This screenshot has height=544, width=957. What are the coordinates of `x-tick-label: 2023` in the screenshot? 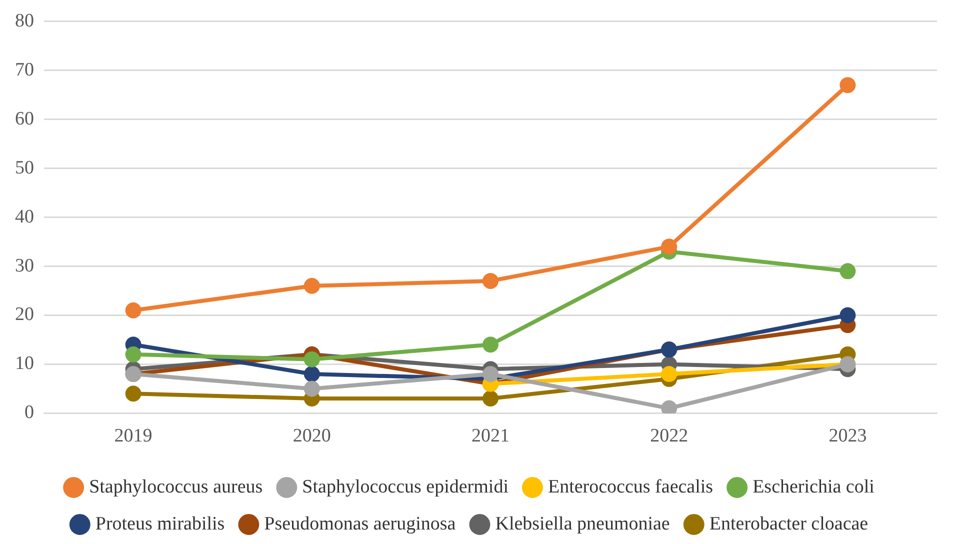 It's located at (847, 436).